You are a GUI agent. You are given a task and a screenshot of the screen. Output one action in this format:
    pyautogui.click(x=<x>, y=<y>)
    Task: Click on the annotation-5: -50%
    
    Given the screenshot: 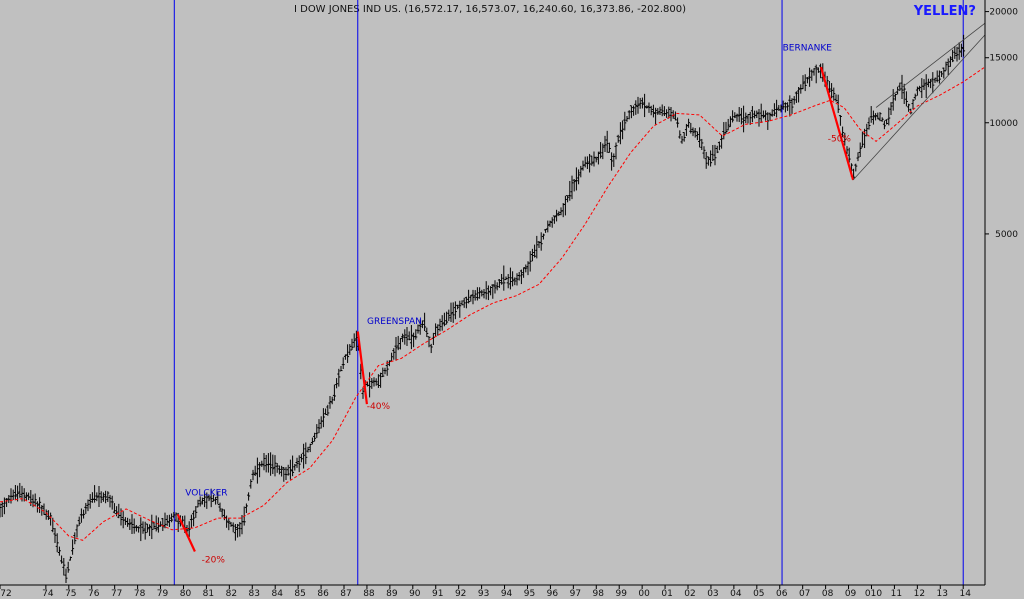 What is the action you would take?
    pyautogui.click(x=840, y=139)
    